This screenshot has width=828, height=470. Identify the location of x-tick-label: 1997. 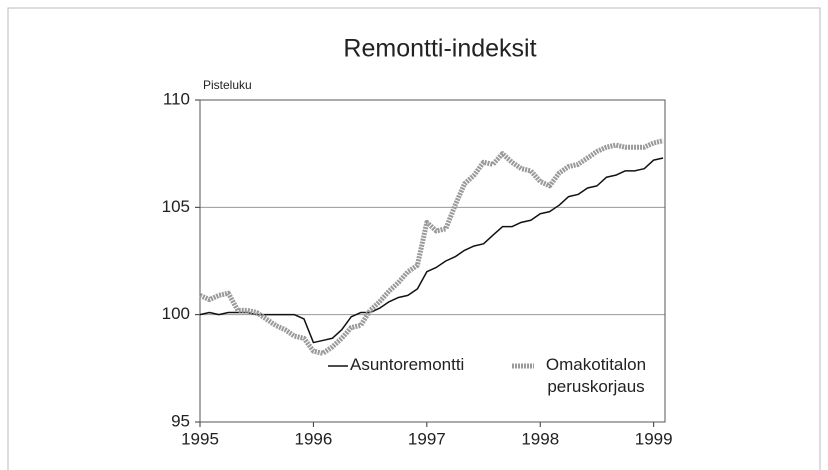
(427, 438).